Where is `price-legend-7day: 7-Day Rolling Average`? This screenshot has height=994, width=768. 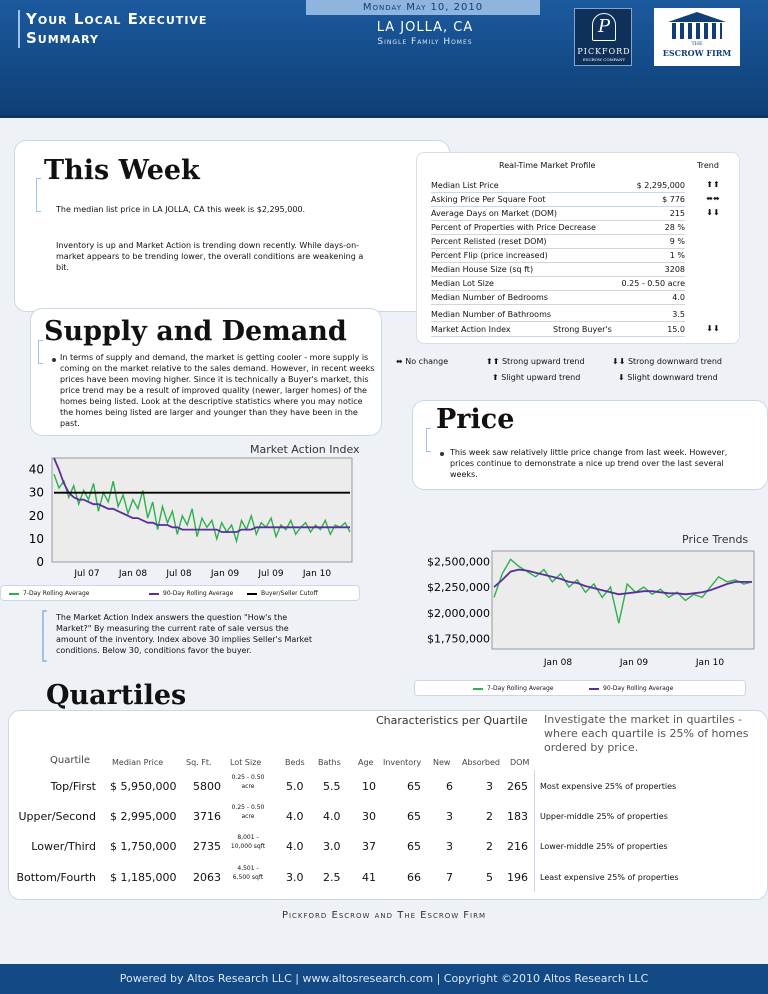
price-legend-7day: 7-Day Rolling Average is located at coordinates (520, 688).